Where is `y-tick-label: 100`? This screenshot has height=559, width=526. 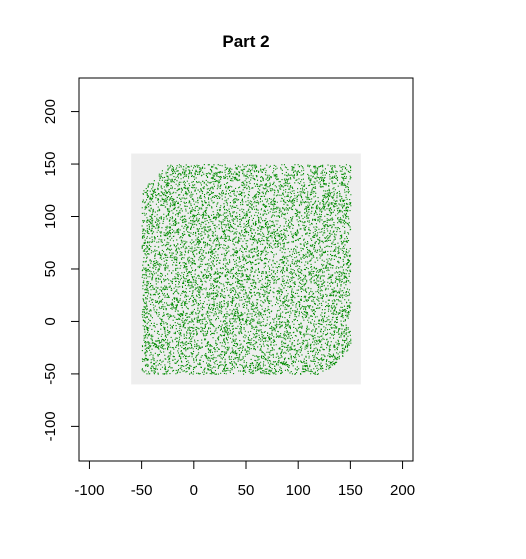
y-tick-label: 100 is located at coordinates (50, 216).